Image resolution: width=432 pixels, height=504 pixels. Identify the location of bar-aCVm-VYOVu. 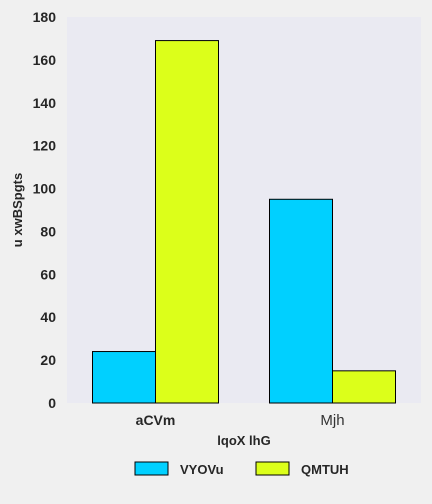
(124, 377).